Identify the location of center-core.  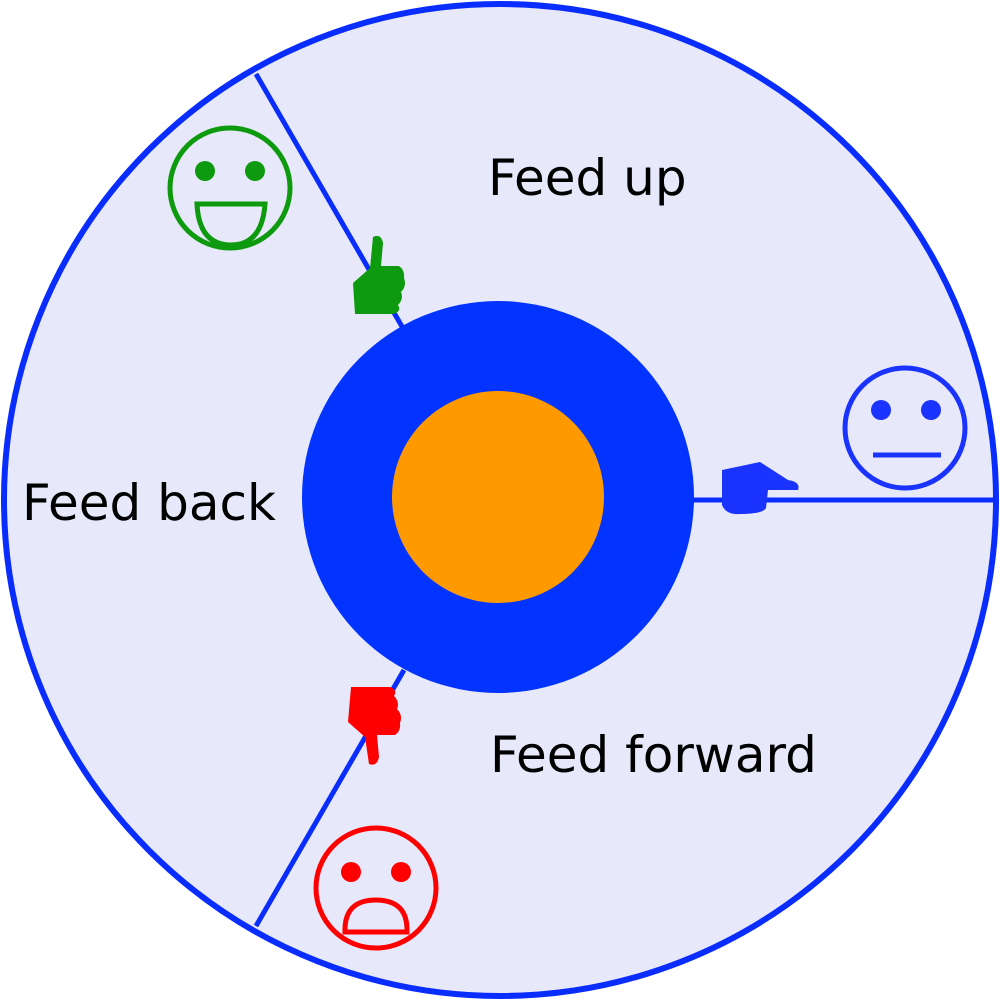
(498, 497).